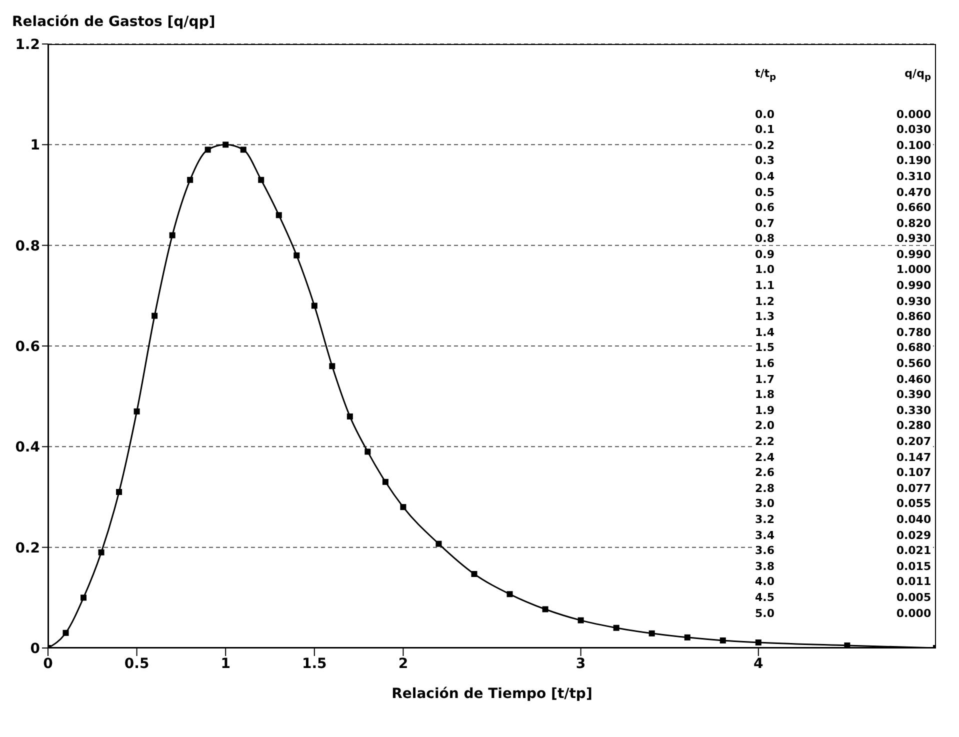 The width and height of the screenshot is (959, 737). Describe the element at coordinates (35, 146) in the screenshot. I see `y-tick-label: 1` at that location.